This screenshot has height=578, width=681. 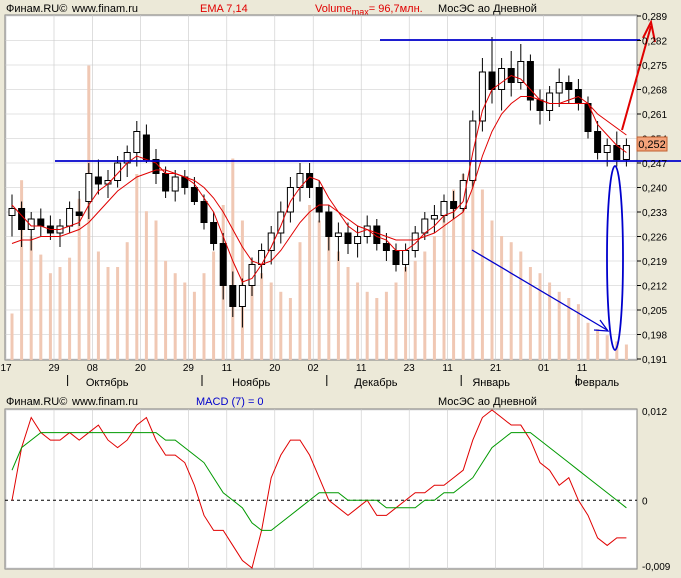 I want to click on header-source: Финам.RU©, so click(x=36, y=9).